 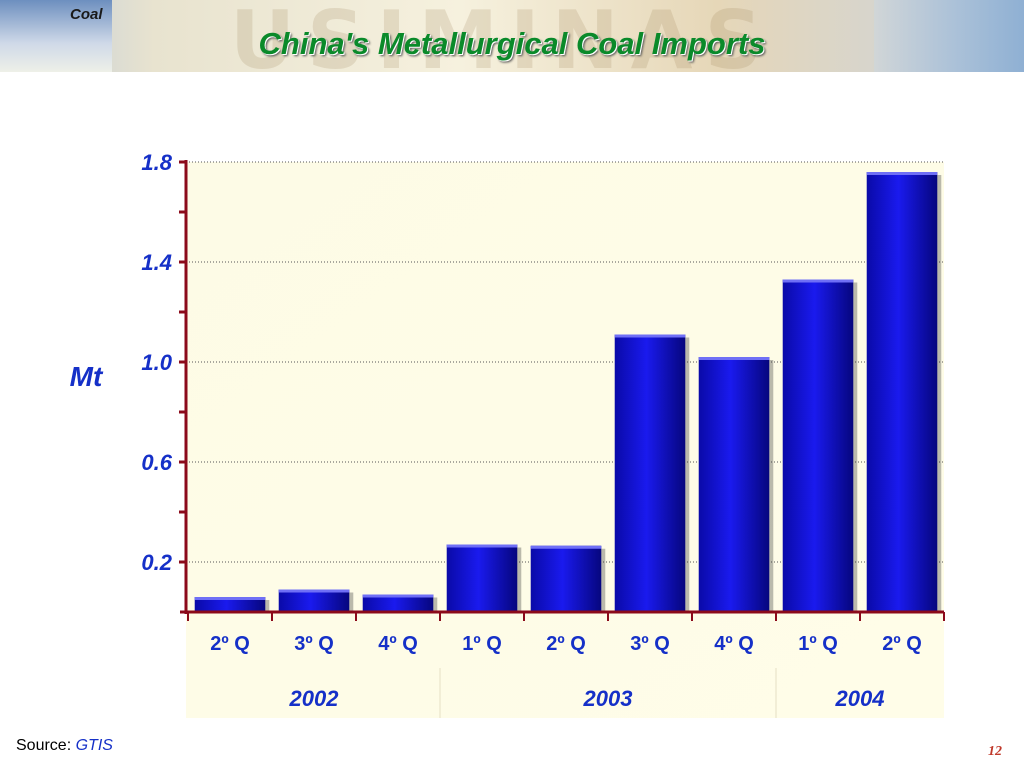 I want to click on y-tick-label: 1.0, so click(x=156, y=362).